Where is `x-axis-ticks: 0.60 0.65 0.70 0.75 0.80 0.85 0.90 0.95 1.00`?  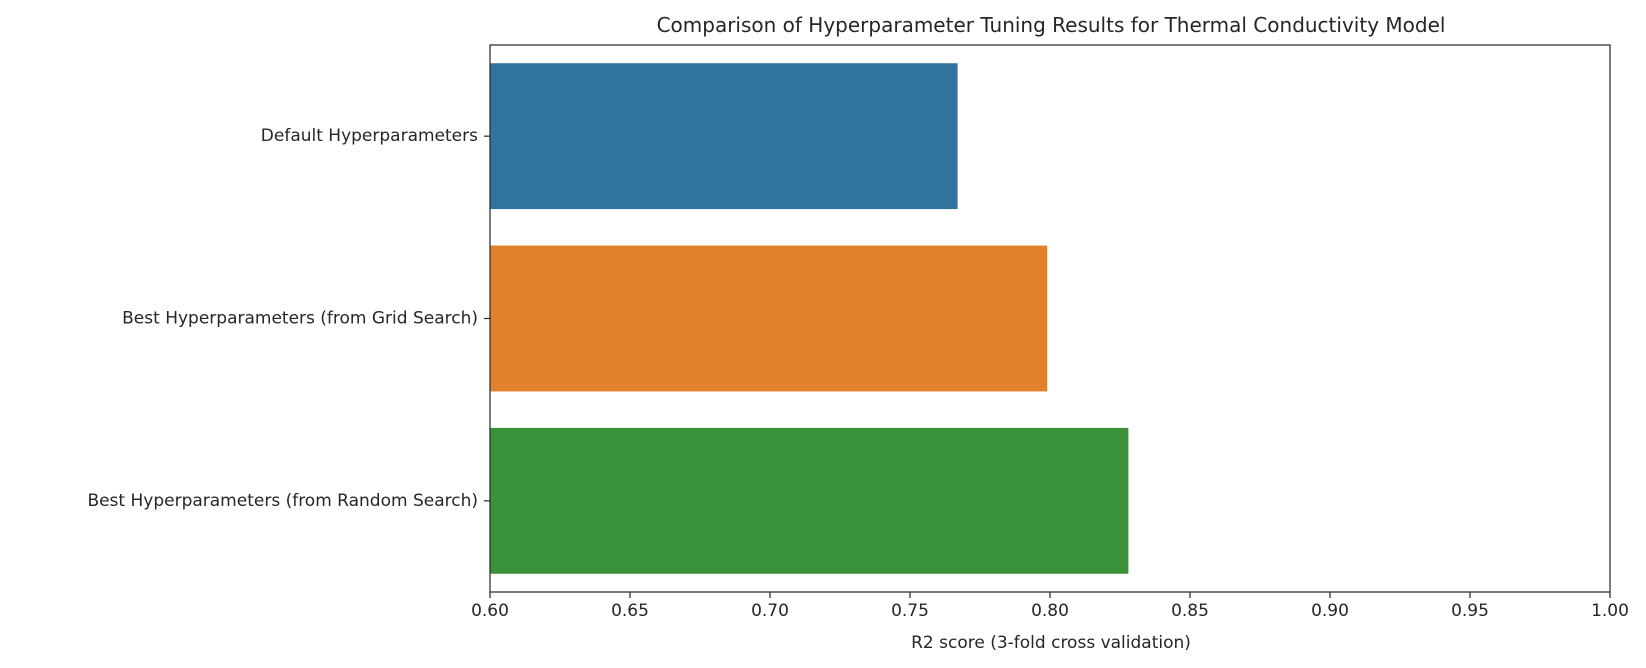 x-axis-ticks: 0.60 0.65 0.70 0.75 0.80 0.85 0.90 0.95 1.00 is located at coordinates (1050, 606).